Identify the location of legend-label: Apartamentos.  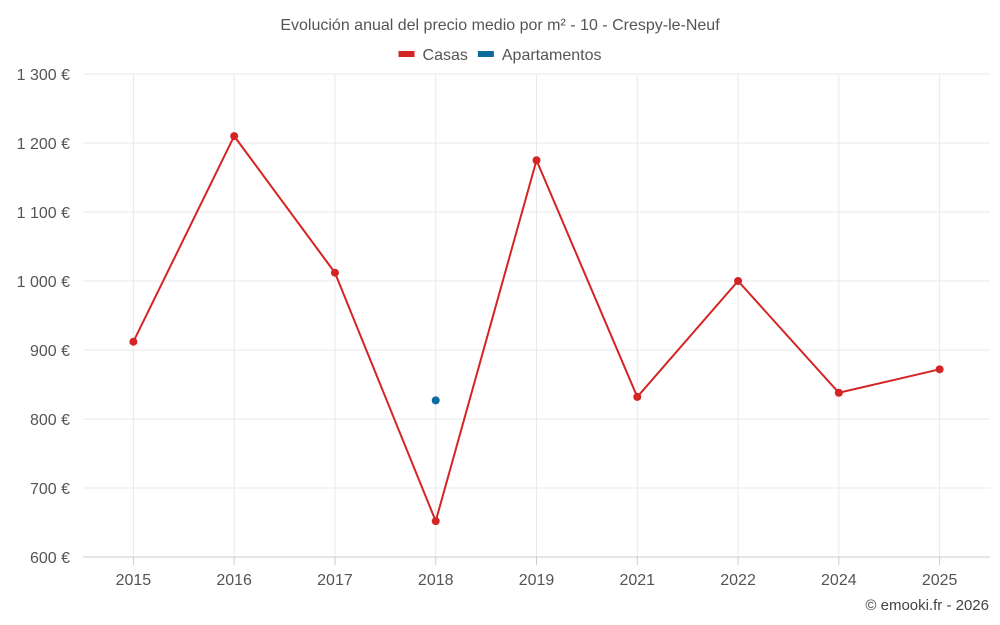
(552, 55).